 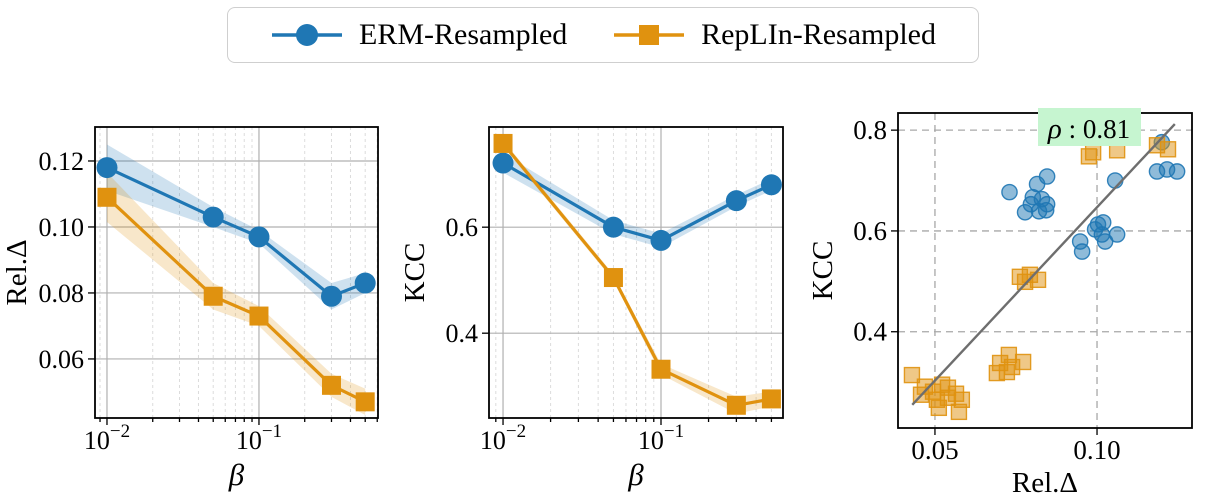 I want to click on x-axis-label: Rel.Δ, so click(x=1045, y=483).